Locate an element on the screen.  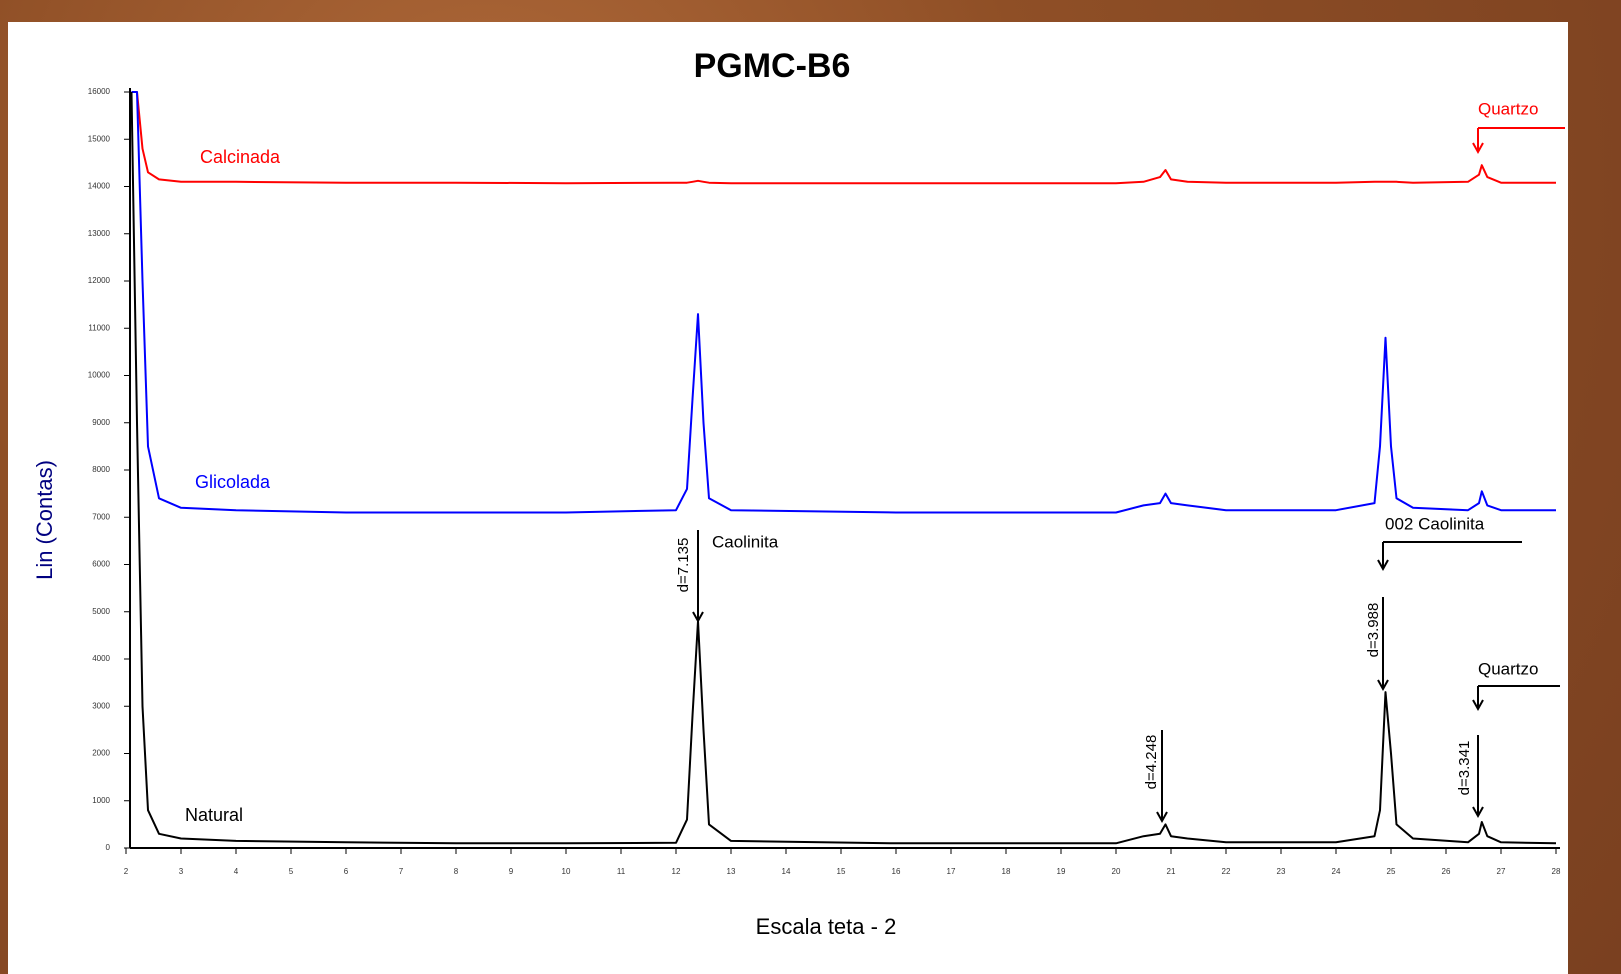
annotation: d=3.341 is located at coordinates (1464, 768).